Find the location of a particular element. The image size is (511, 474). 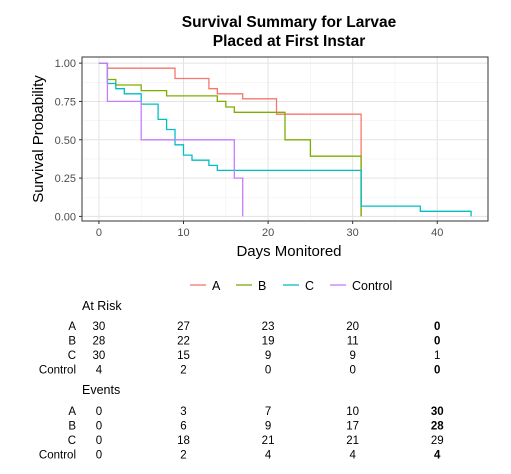

legend: A B C Control is located at coordinates (291, 286).